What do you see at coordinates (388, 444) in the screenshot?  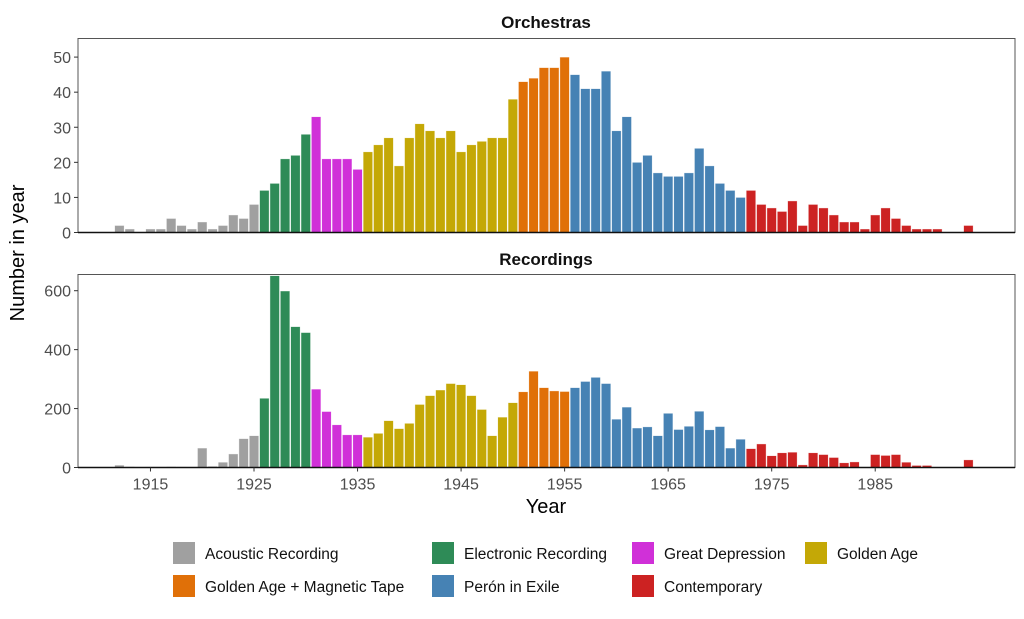 I see `bar-1938` at bounding box center [388, 444].